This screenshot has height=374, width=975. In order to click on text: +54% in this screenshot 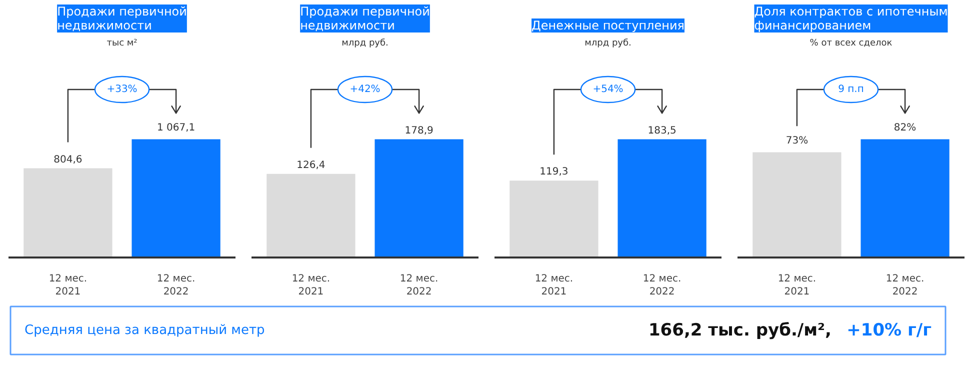, I will do `click(608, 90)`.